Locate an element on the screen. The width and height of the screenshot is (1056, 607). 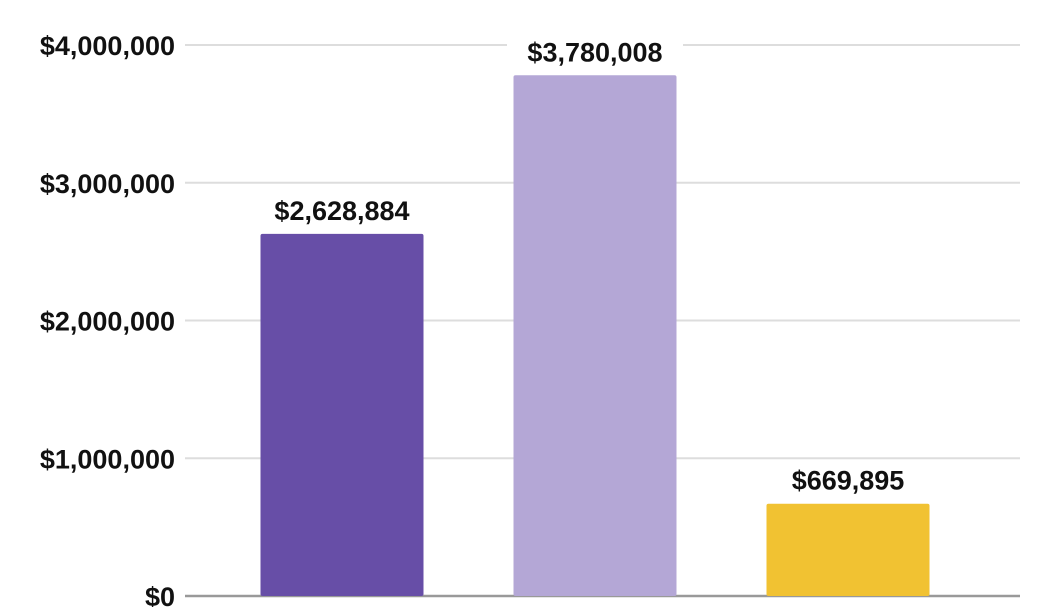
y-tick-label: $4,000,000 is located at coordinates (107, 46).